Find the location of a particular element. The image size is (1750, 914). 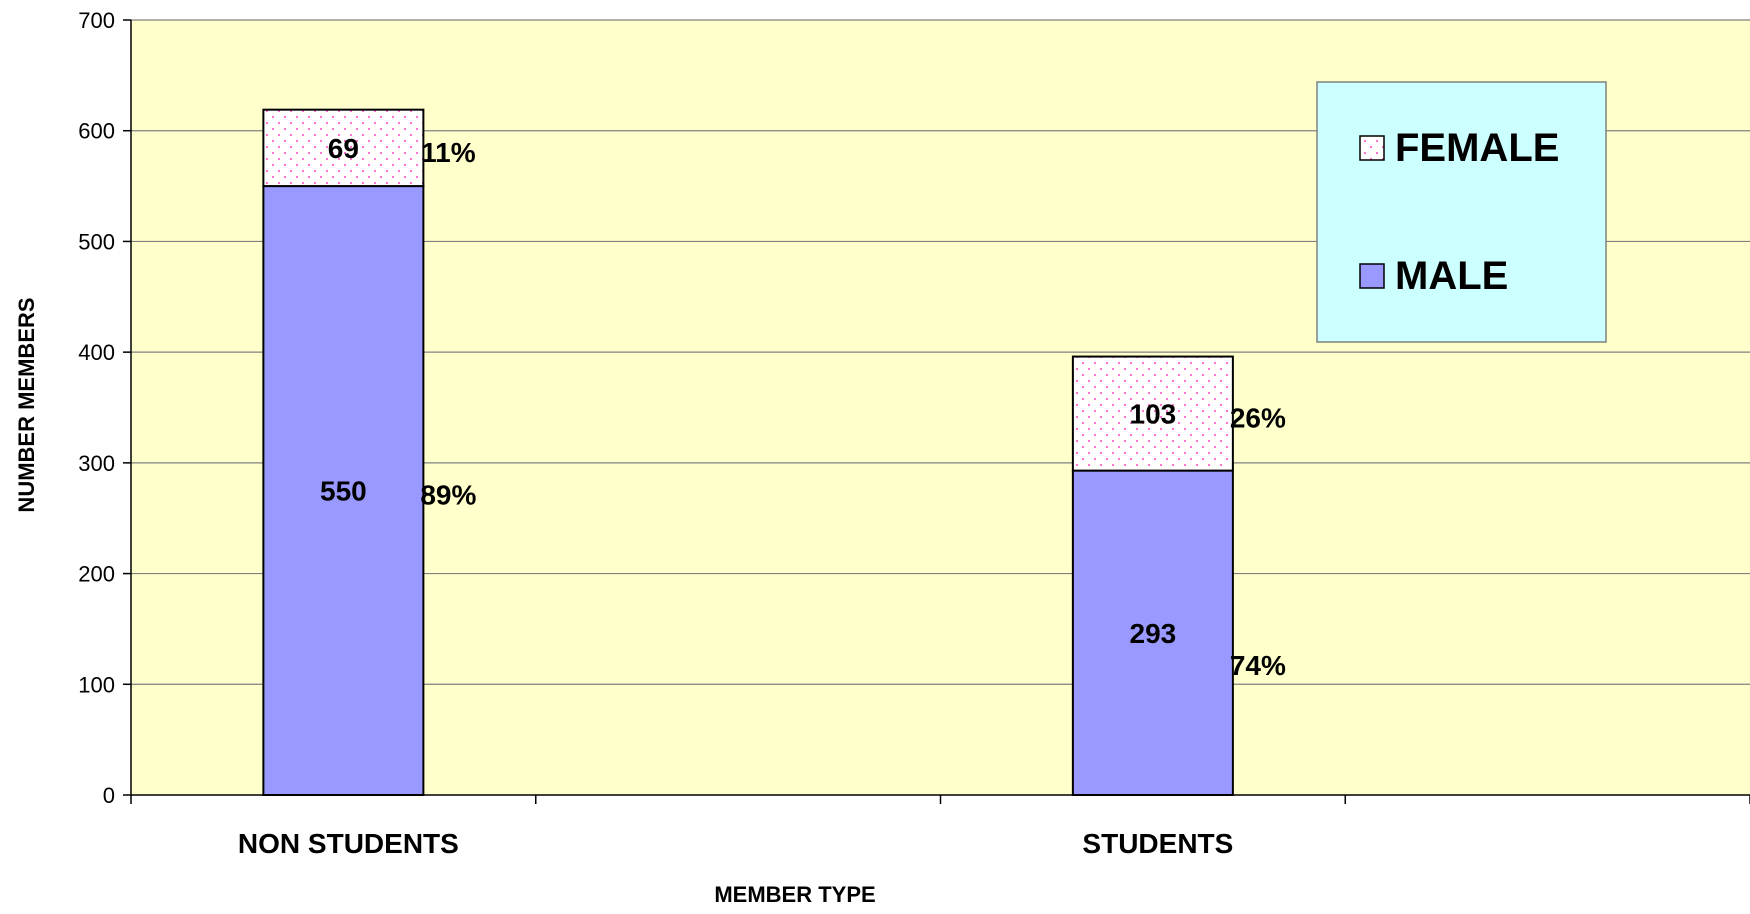

data-label-value: 103 is located at coordinates (1153, 414).